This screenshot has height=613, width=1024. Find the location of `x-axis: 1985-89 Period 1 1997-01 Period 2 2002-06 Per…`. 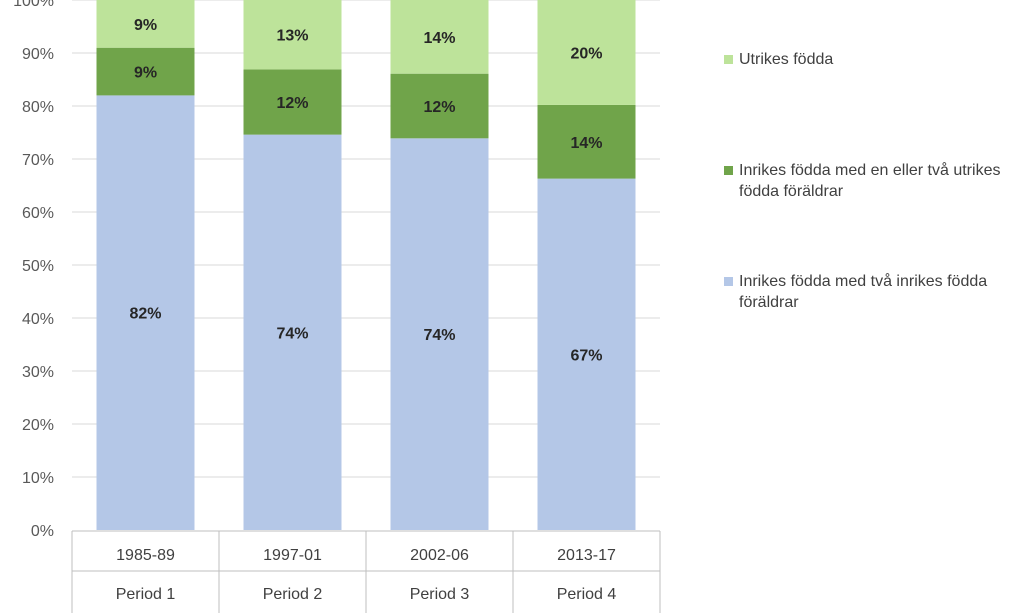

x-axis: 1985-89 Period 1 1997-01 Period 2 2002-06 Per… is located at coordinates (366, 571).